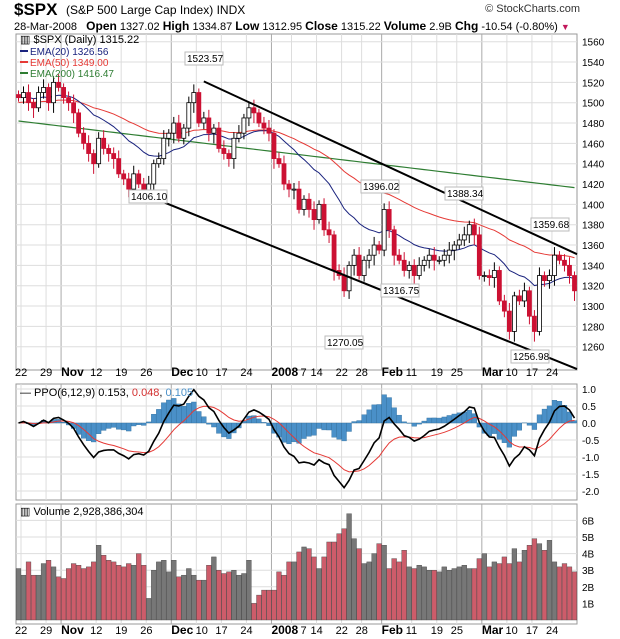  What do you see at coordinates (591, 475) in the screenshot?
I see `ppo-tick-label: -1.5` at bounding box center [591, 475].